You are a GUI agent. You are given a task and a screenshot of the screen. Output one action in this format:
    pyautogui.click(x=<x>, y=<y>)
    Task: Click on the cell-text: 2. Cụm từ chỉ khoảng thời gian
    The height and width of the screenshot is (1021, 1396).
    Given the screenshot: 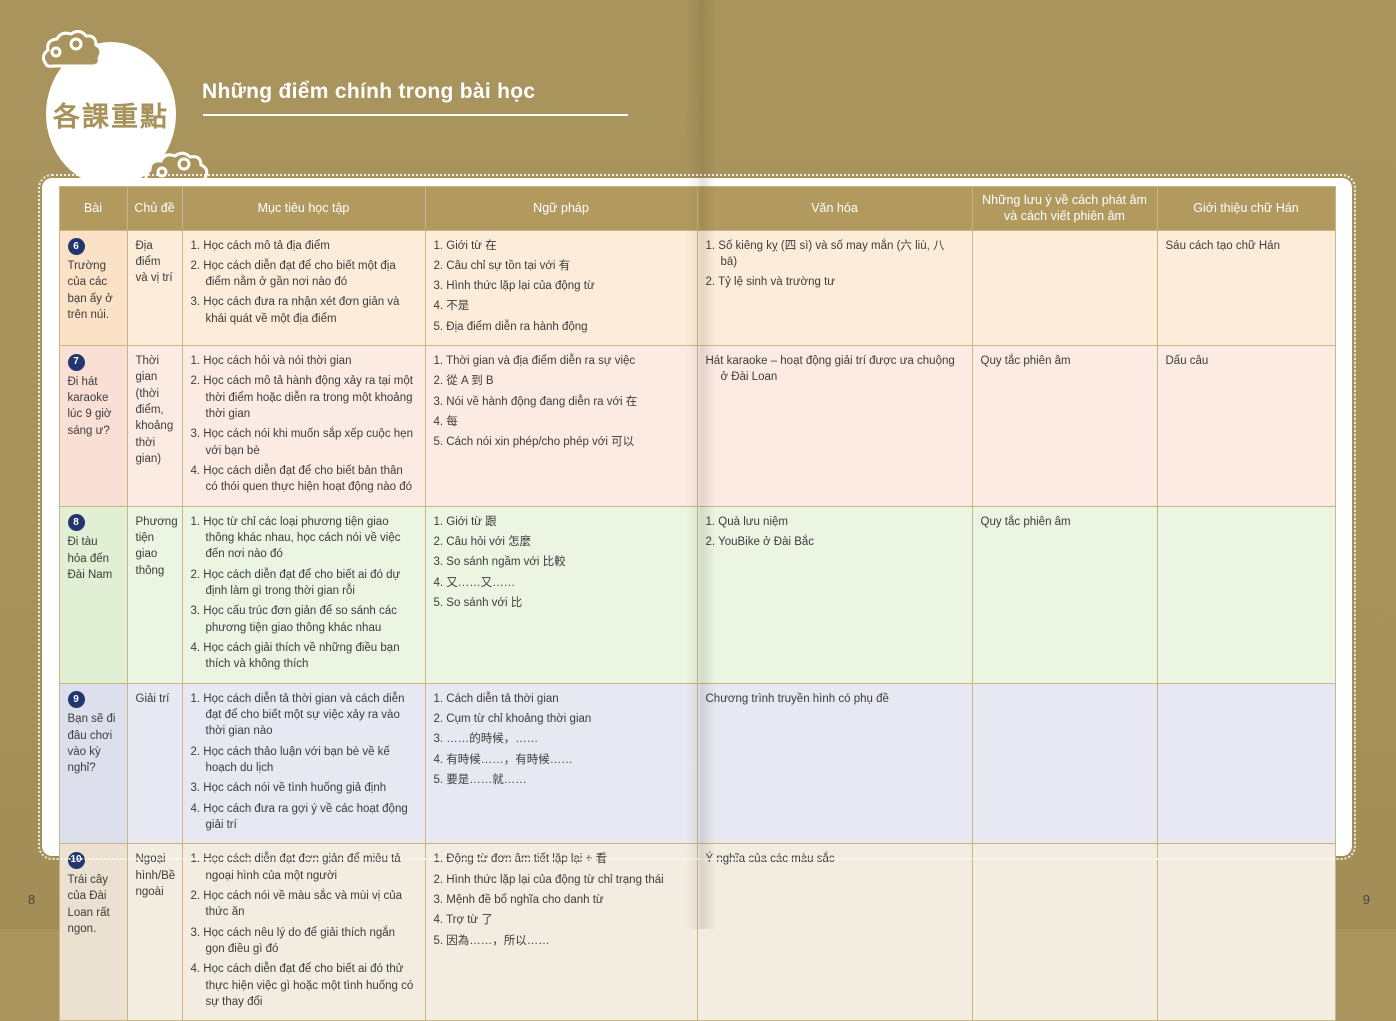 What is the action you would take?
    pyautogui.click(x=512, y=719)
    